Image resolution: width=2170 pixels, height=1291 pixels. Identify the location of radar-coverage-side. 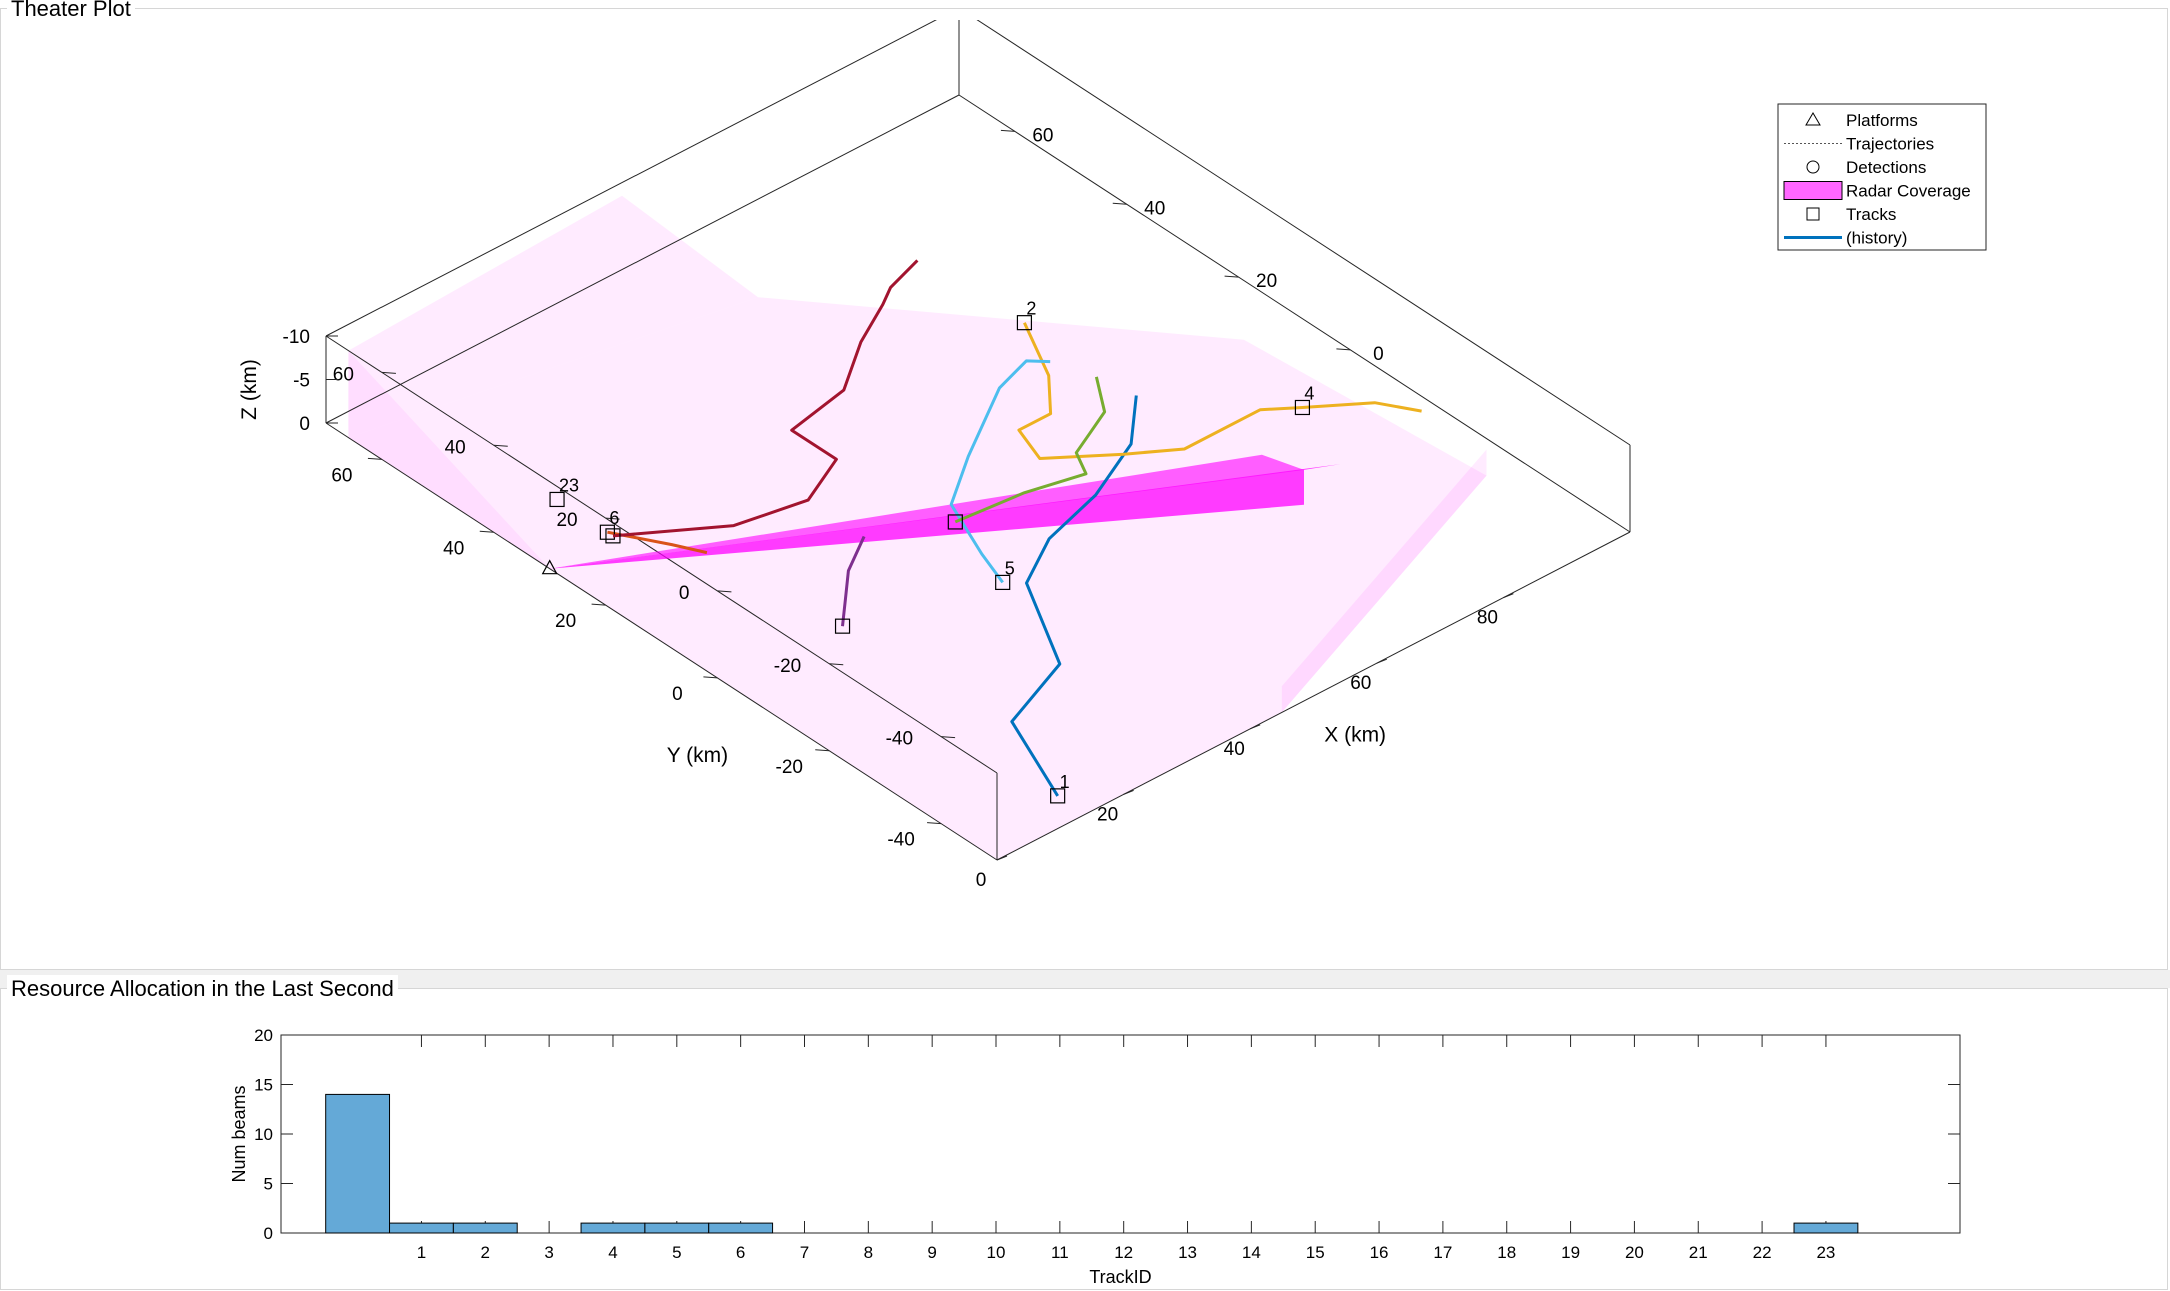
(449, 459).